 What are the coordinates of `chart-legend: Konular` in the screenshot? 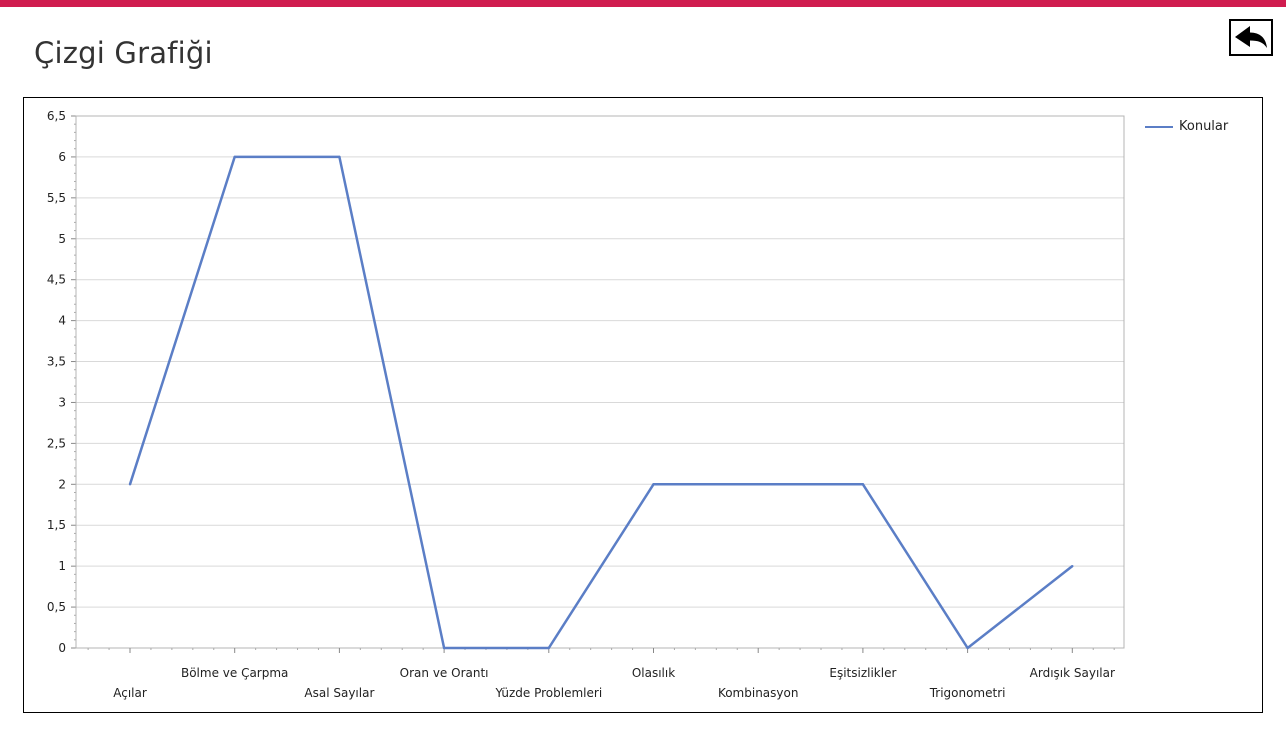 It's located at (1186, 126).